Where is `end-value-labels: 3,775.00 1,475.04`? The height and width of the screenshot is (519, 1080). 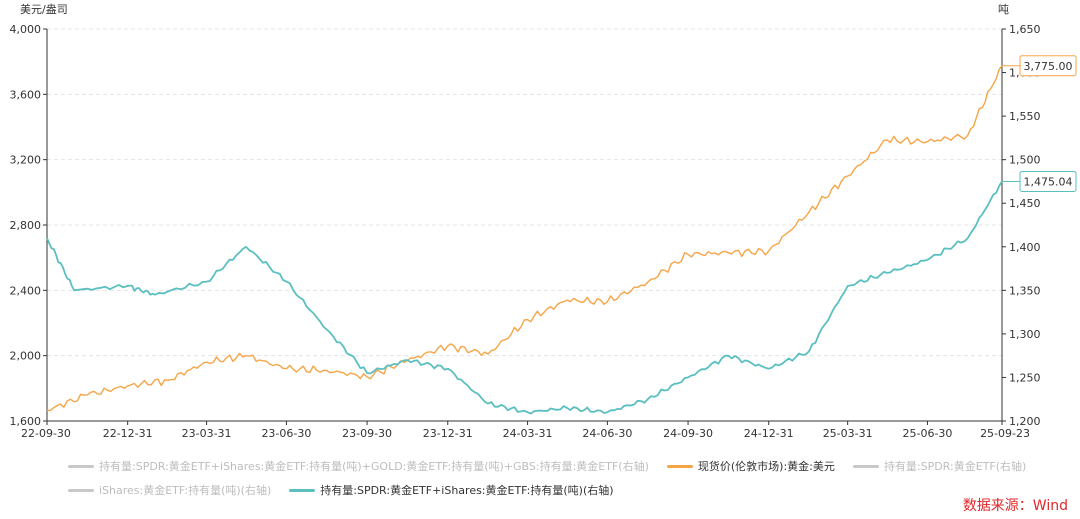
end-value-labels: 3,775.00 1,475.04 is located at coordinates (1039, 123).